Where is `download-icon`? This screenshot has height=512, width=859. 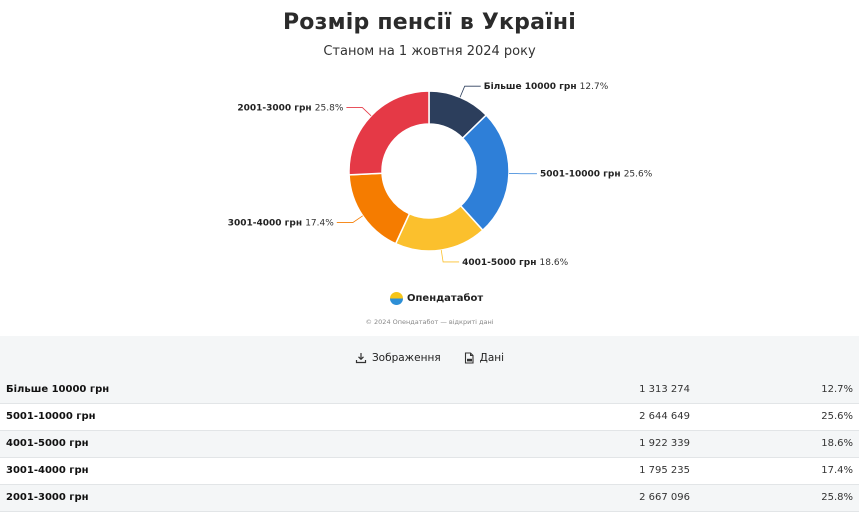
download-icon is located at coordinates (361, 358).